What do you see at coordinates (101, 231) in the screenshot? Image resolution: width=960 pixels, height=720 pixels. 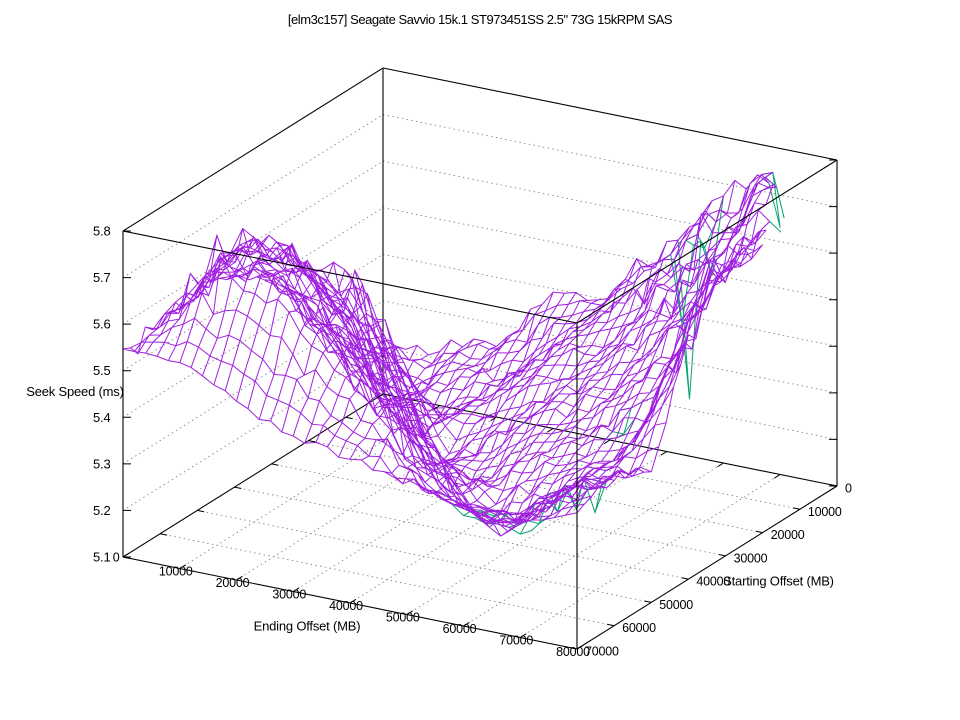 I see `svg-text: 5.8` at bounding box center [101, 231].